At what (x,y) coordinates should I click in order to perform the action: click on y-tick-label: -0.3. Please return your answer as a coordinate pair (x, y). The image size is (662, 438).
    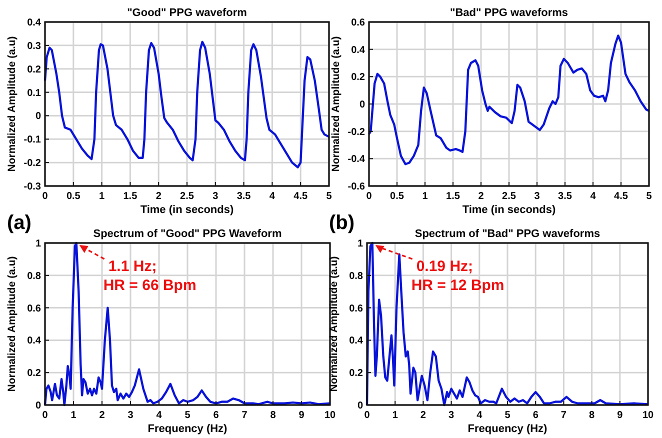
    Looking at the image, I should click on (33, 187).